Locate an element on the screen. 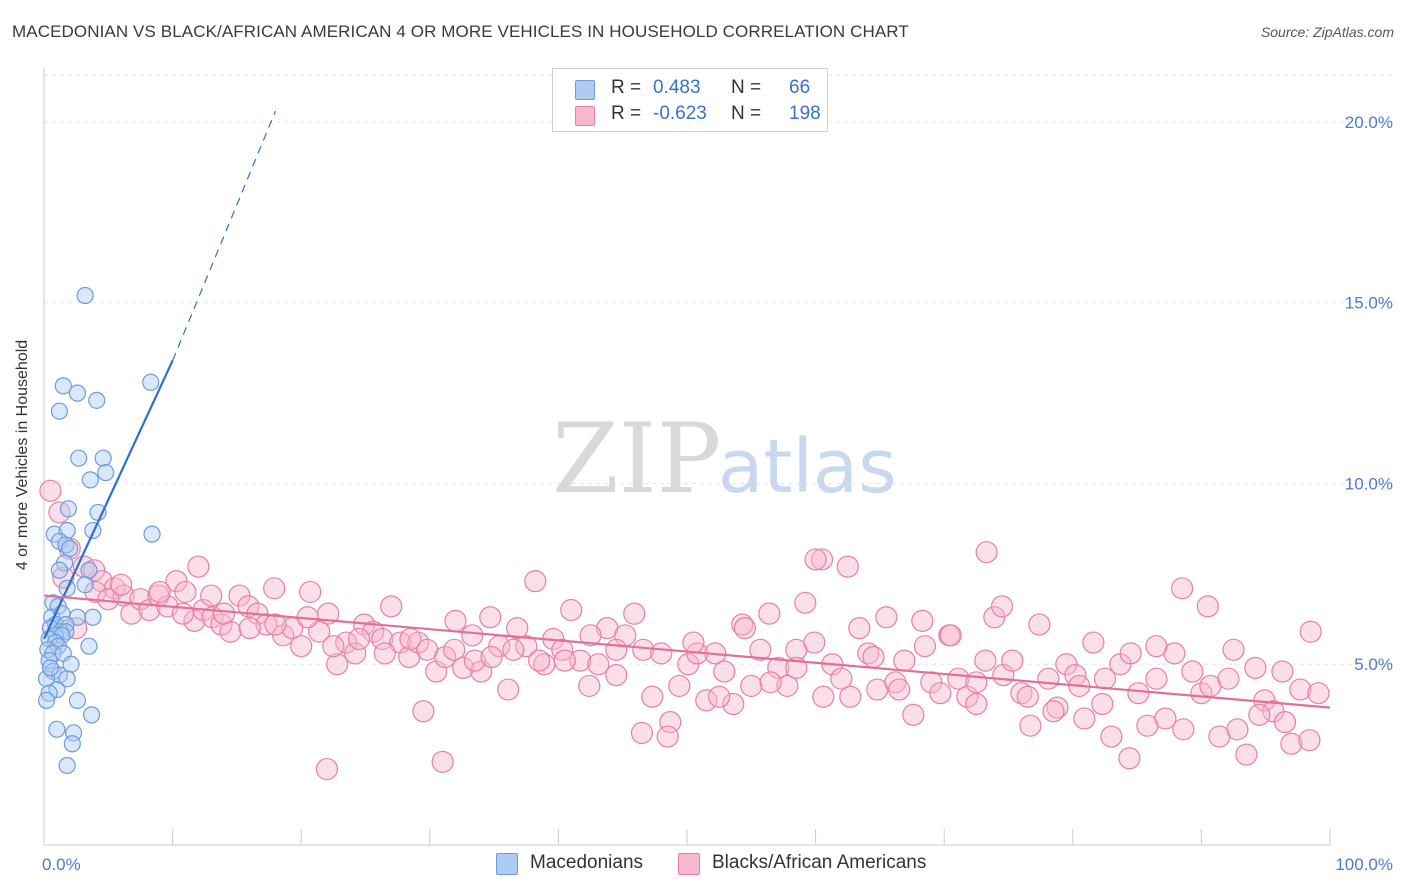 The image size is (1406, 892). series-macedonians is located at coordinates (99, 530).